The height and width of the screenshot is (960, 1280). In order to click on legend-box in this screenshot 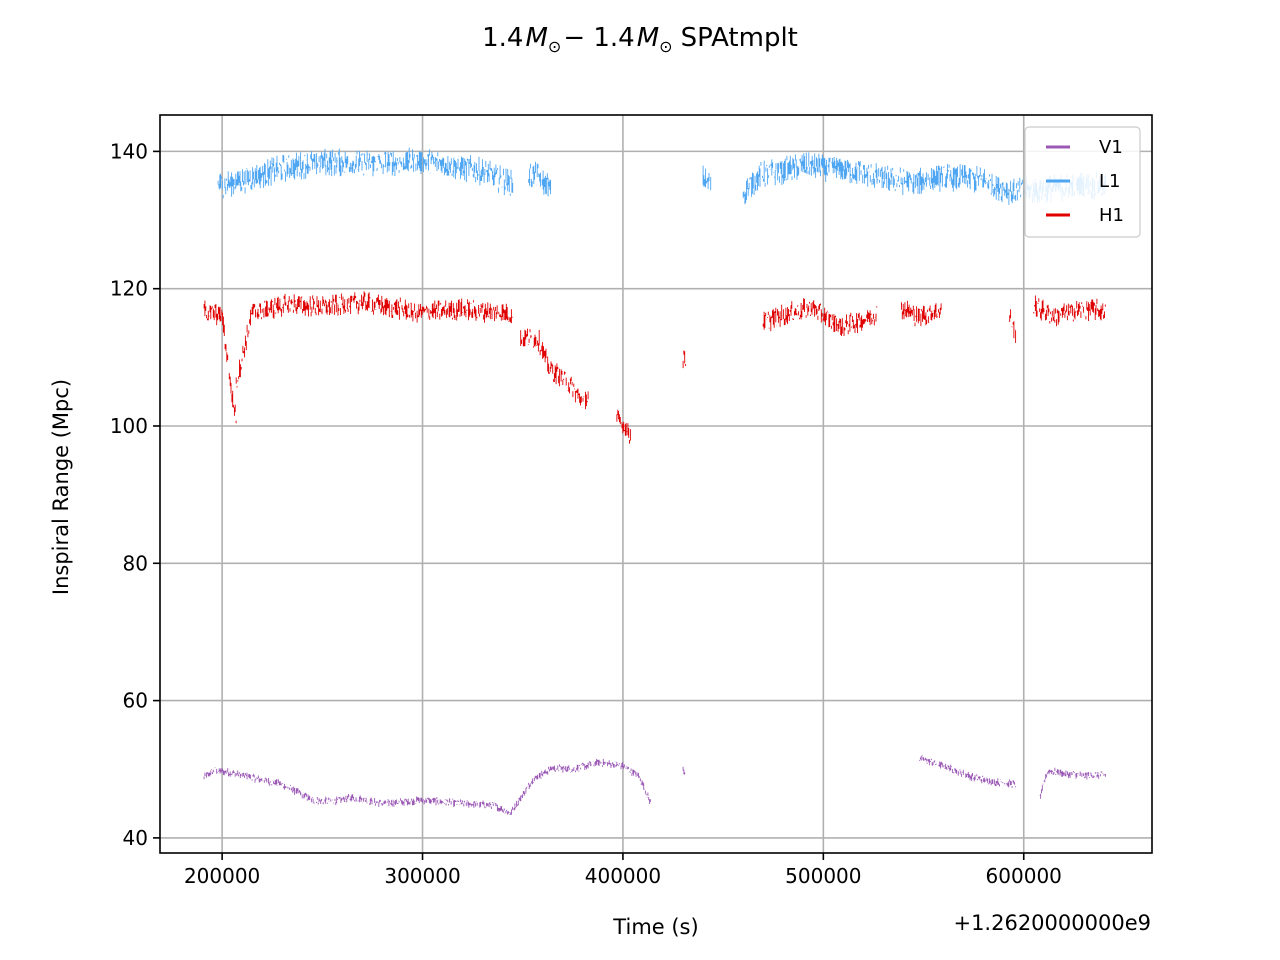, I will do `click(1082, 182)`.